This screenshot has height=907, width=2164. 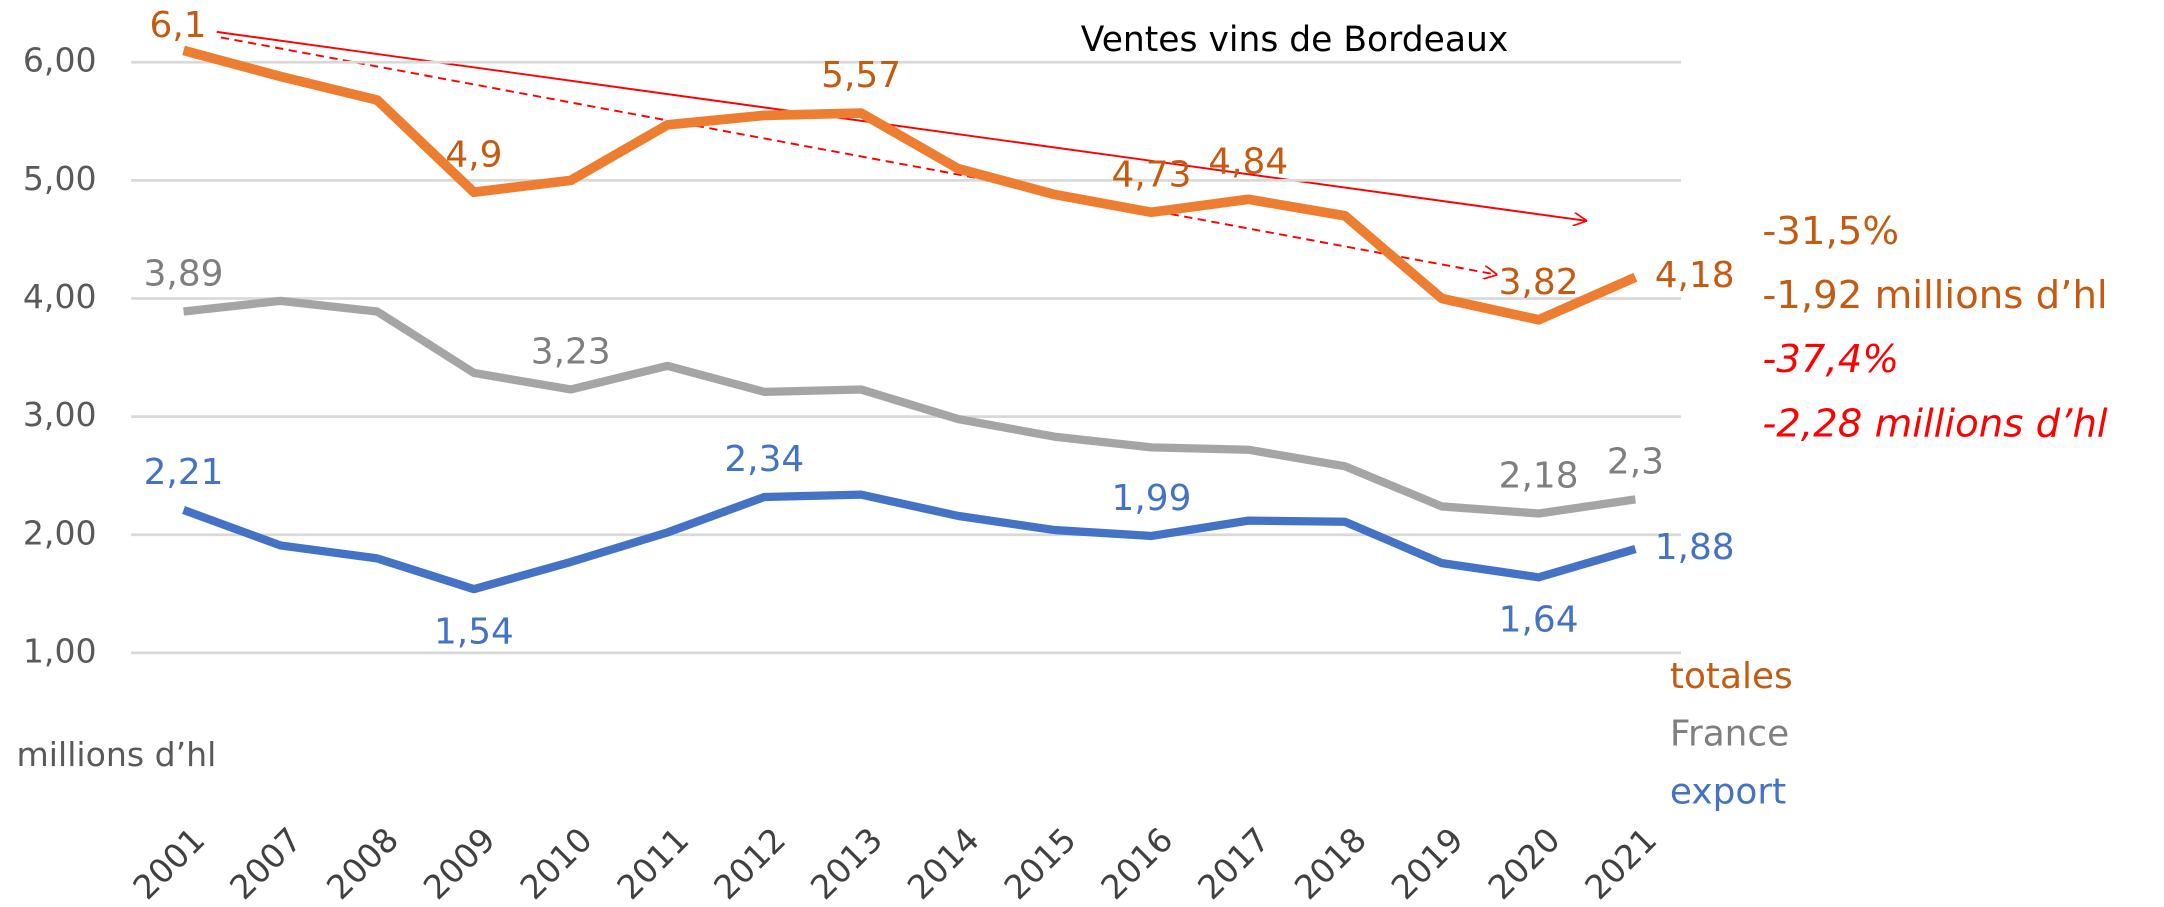 What do you see at coordinates (1830, 359) in the screenshot?
I see `annotation: -37,4%` at bounding box center [1830, 359].